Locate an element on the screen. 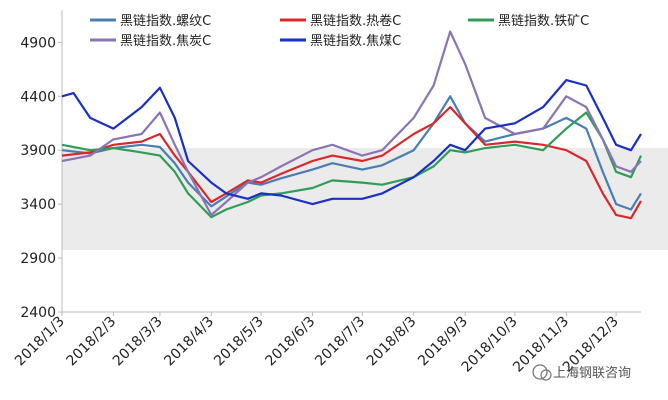 Image resolution: width=668 pixels, height=400 pixels. watermark: 上海钢联咨询 is located at coordinates (581, 372).